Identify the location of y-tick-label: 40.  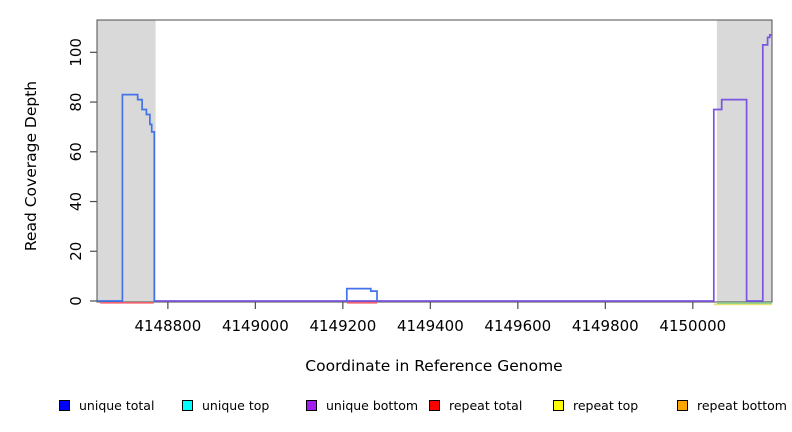
(76, 201).